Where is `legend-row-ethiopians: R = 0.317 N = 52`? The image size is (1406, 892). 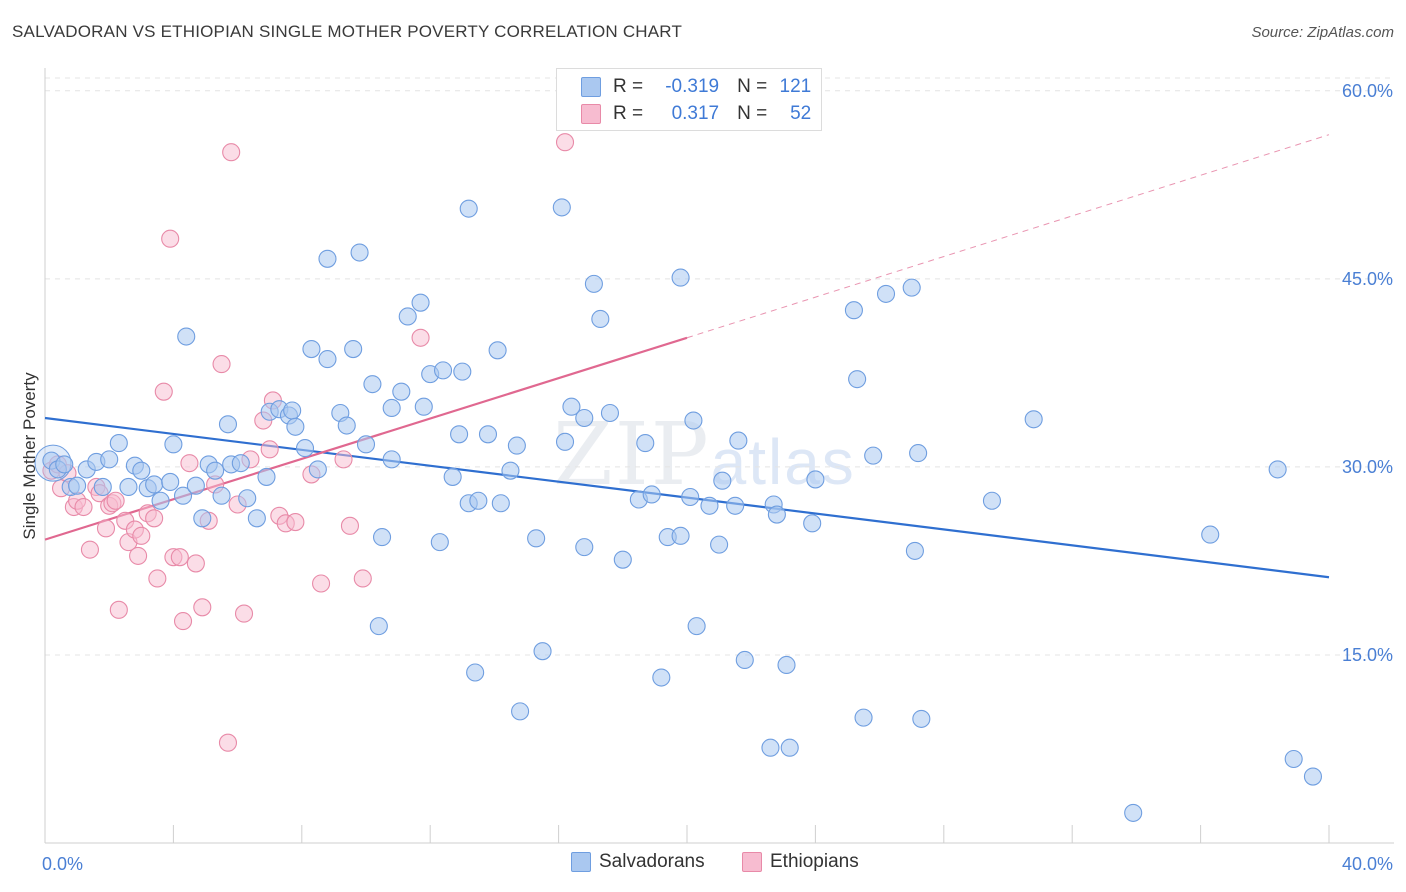
legend-row-ethiopians: R = 0.317 N = 52 is located at coordinates (684, 114).